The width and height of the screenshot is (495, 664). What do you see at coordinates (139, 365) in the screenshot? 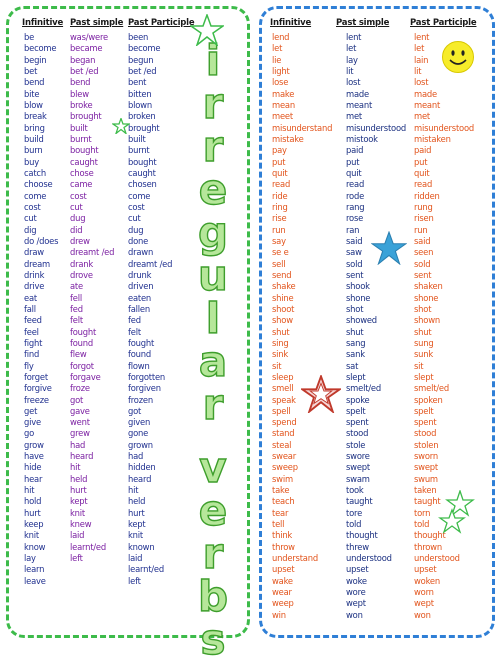
I see `past-participle-cell: flown` at bounding box center [139, 365].